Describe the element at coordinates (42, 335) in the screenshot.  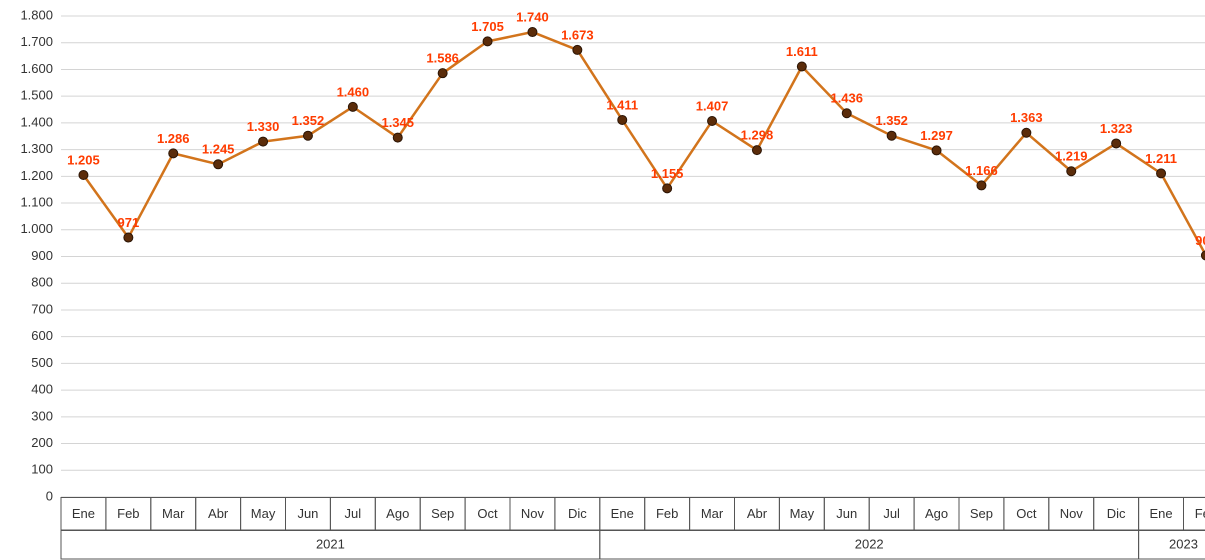
I see `y-tick-label: 600` at that location.